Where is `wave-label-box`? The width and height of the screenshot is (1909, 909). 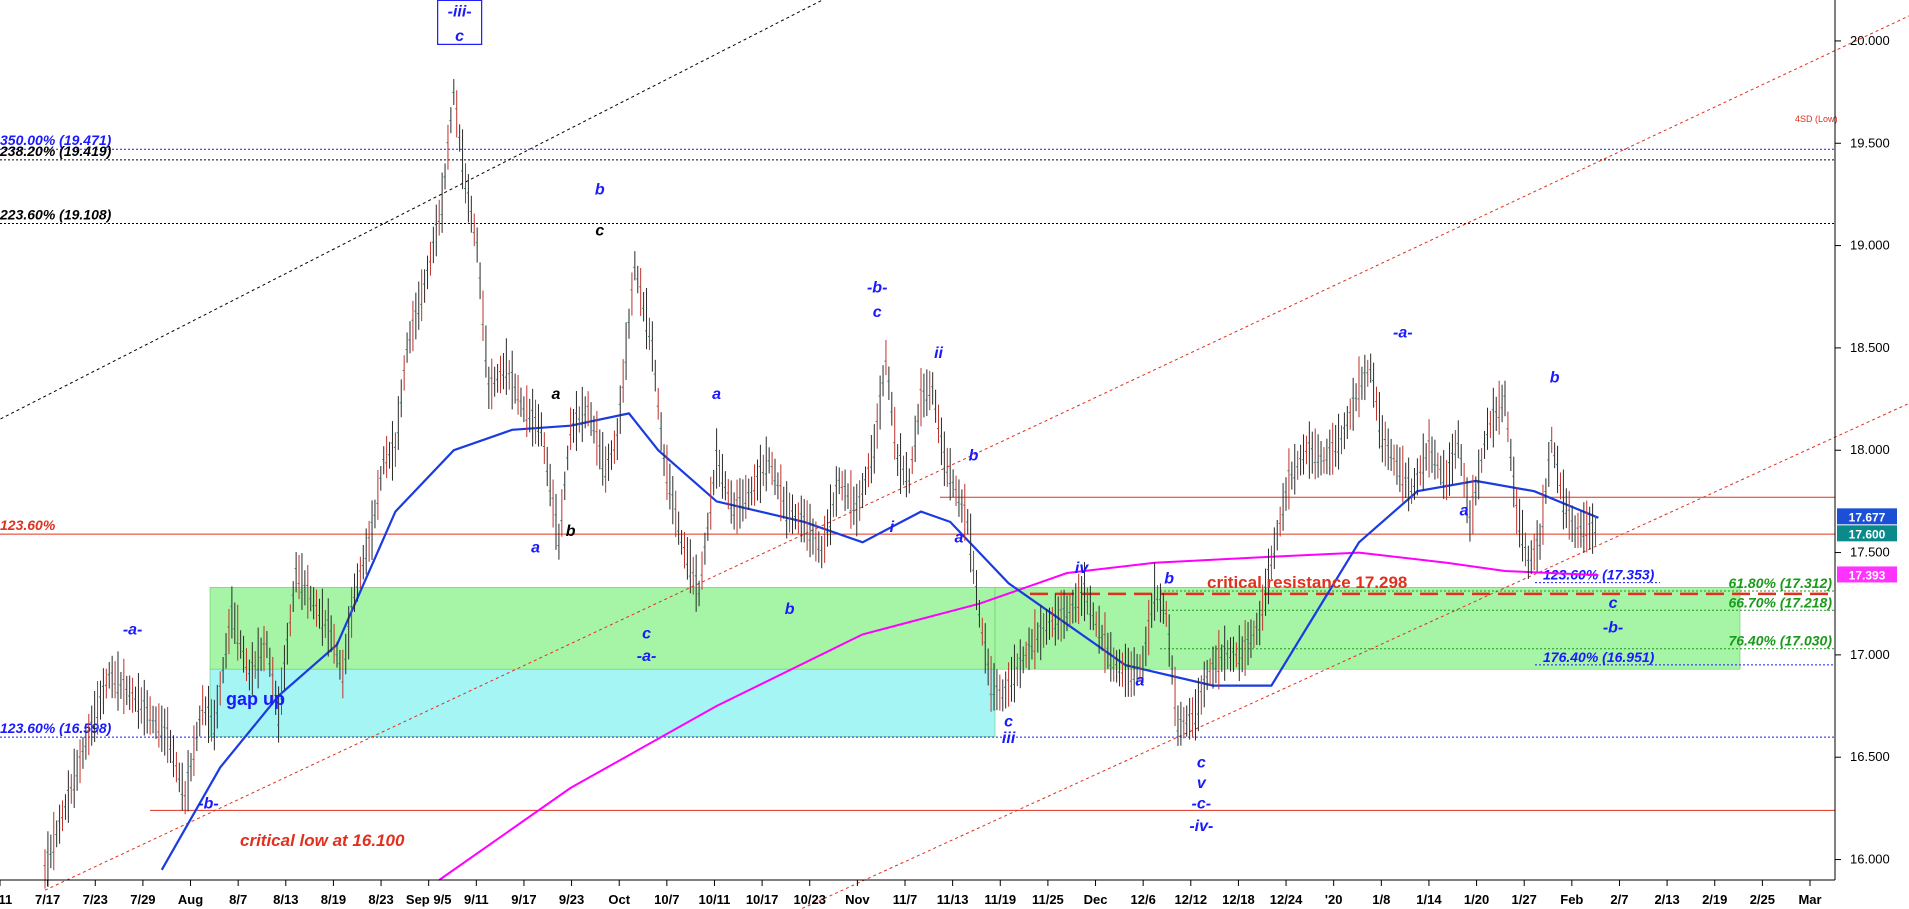
wave-label-box is located at coordinates (460, 22).